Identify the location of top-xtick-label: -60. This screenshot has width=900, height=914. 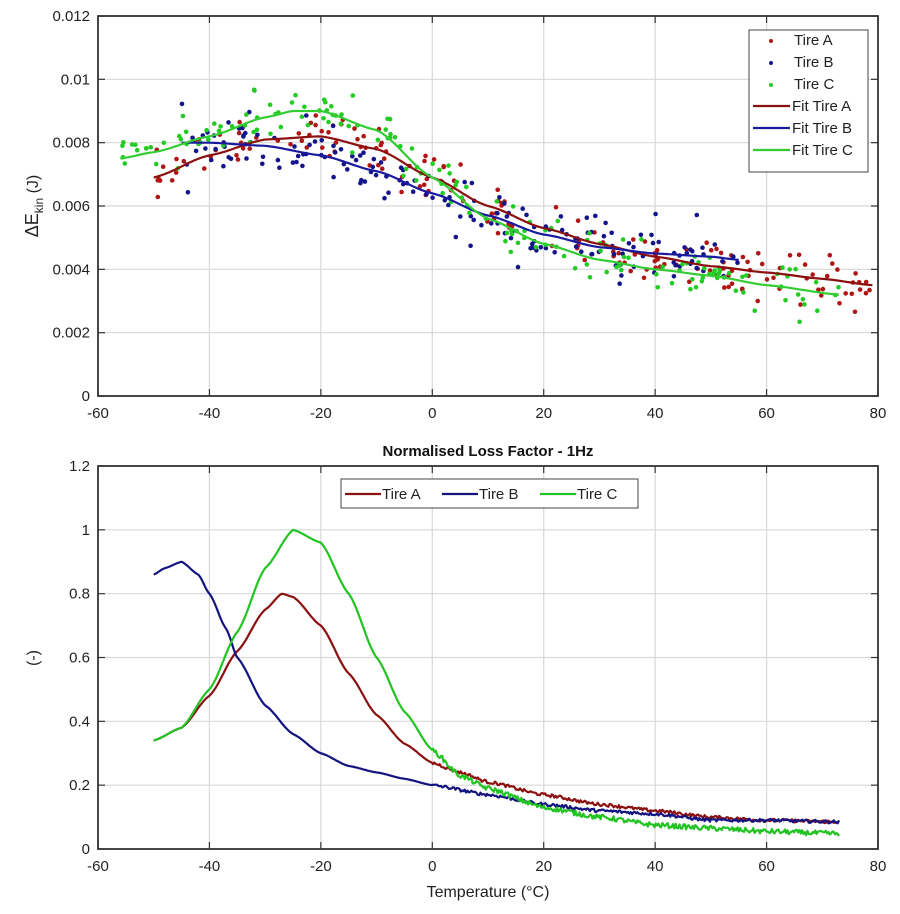
(98, 413).